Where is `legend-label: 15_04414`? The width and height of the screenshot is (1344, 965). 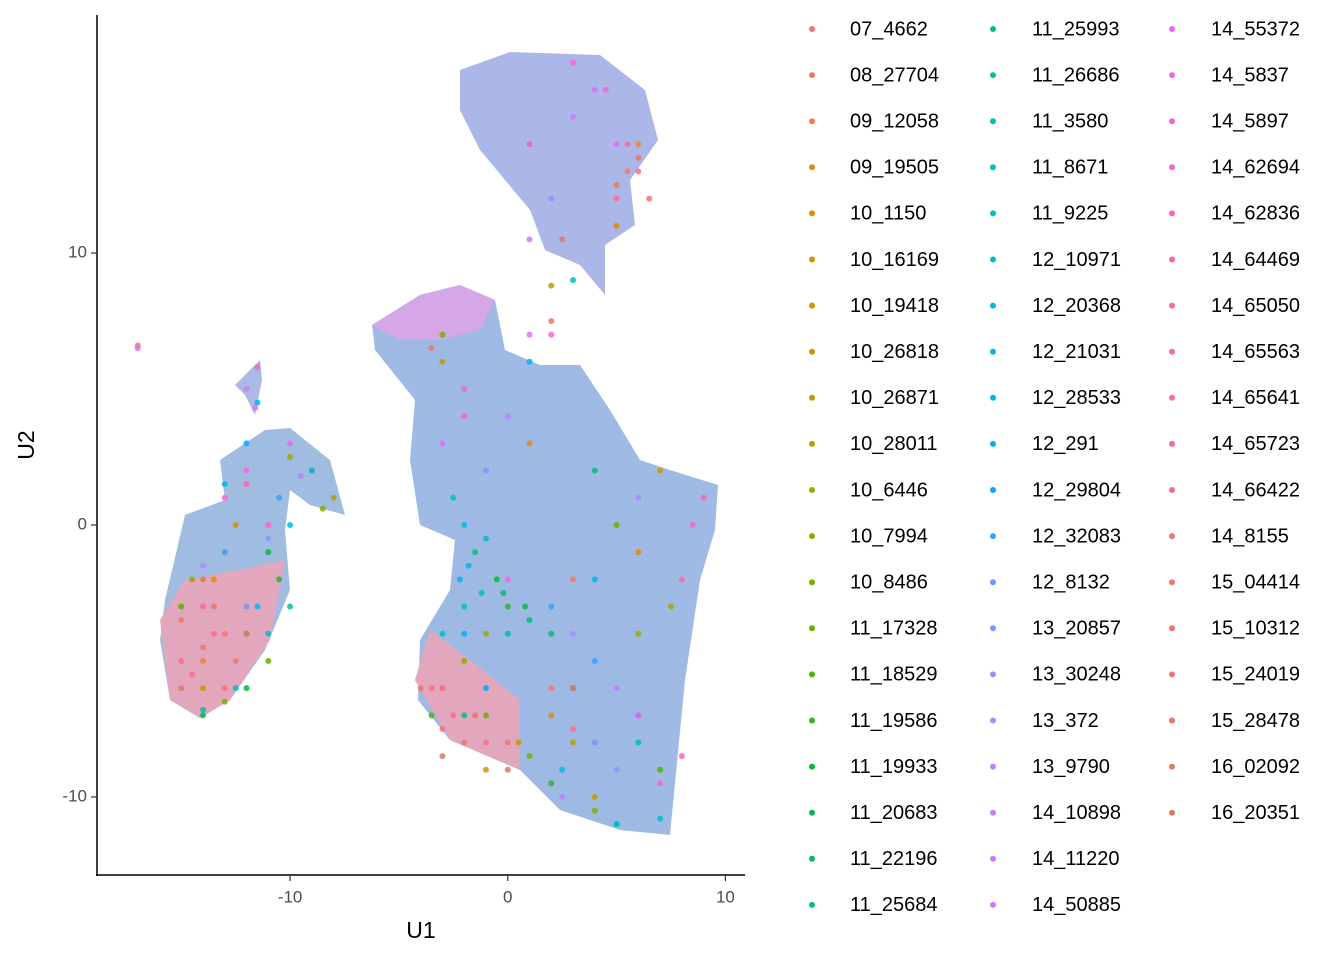
legend-label: 15_04414 is located at coordinates (1255, 582).